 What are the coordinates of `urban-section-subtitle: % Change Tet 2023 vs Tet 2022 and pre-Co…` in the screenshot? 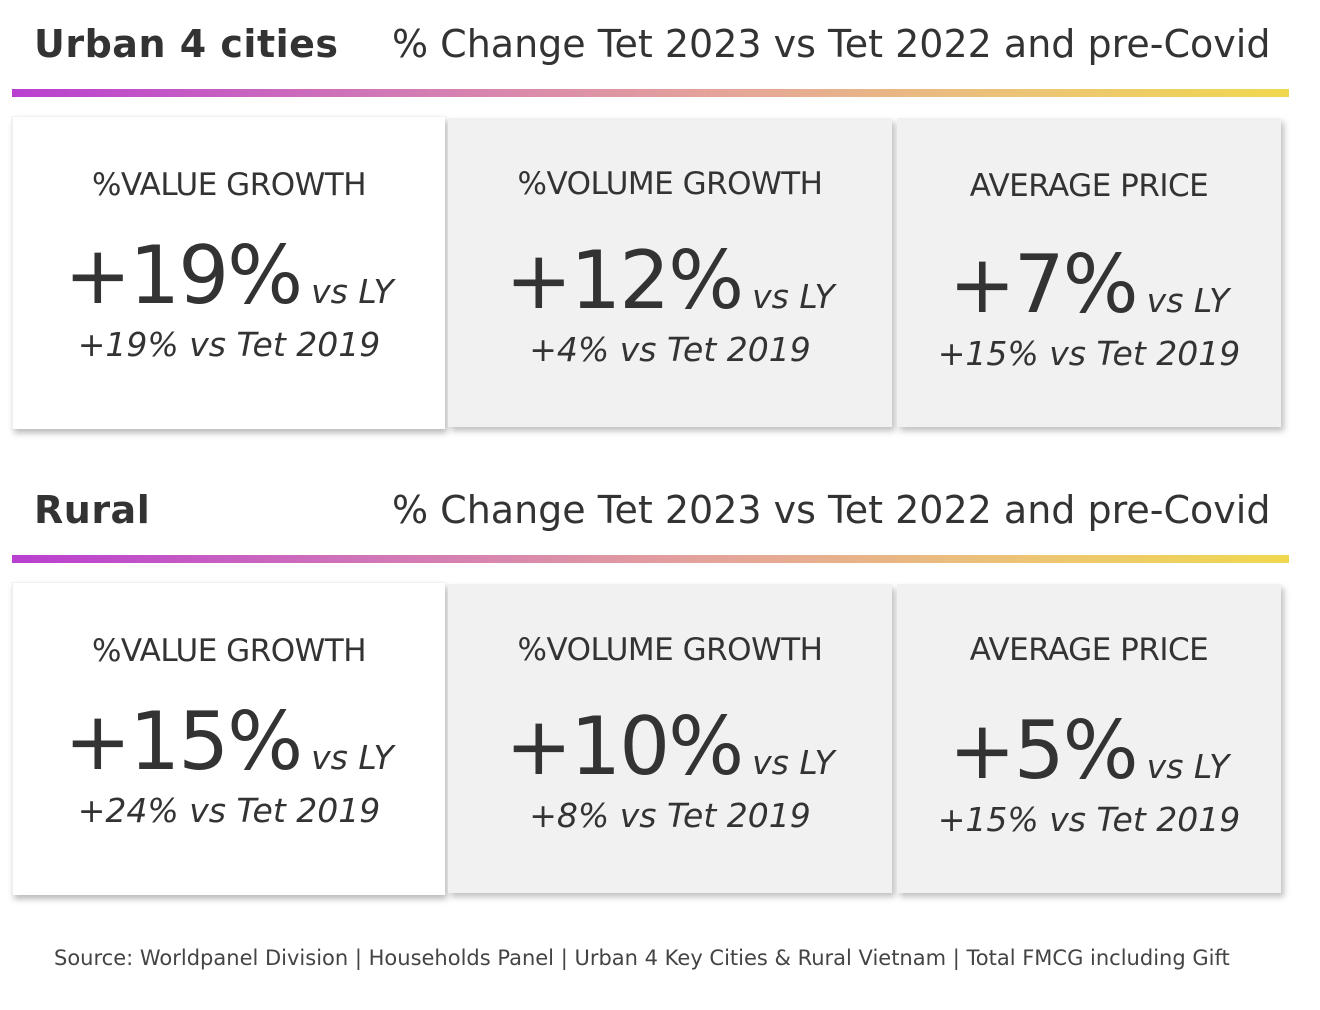 It's located at (831, 44).